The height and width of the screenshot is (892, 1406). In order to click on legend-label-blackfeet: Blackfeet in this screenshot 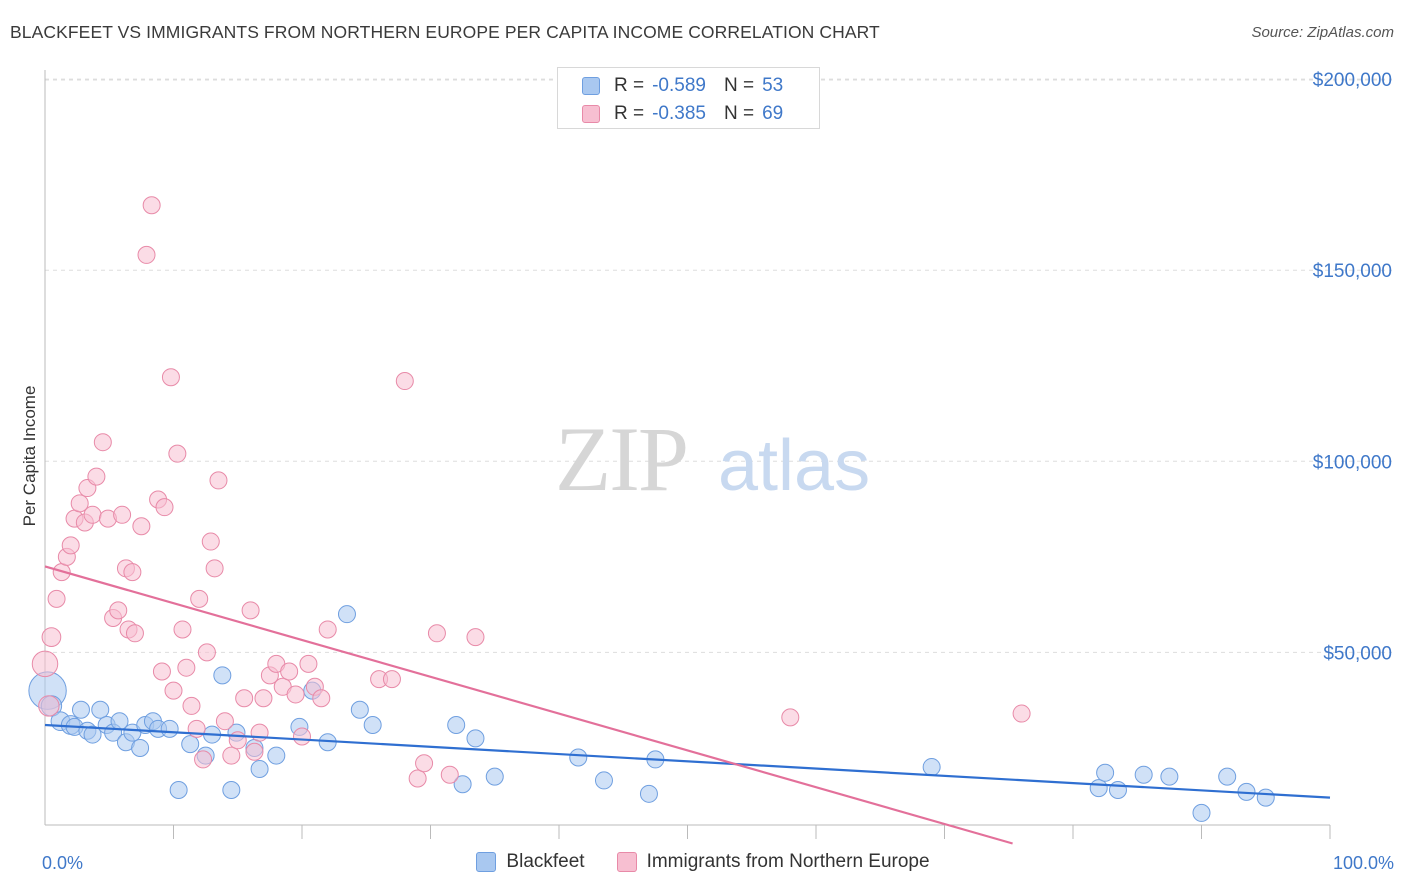, I will do `click(545, 861)`.